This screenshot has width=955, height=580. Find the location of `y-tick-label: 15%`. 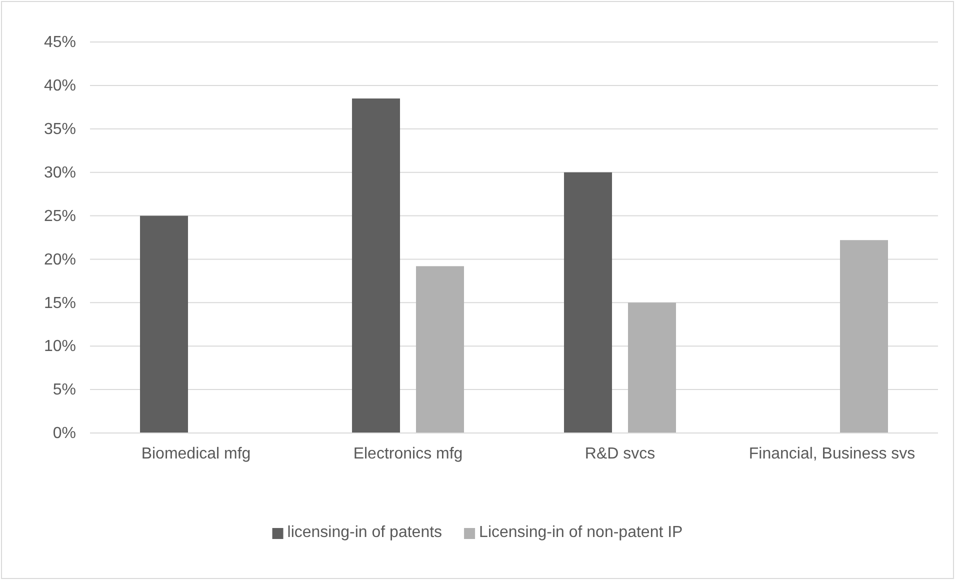

y-tick-label: 15% is located at coordinates (60, 303).